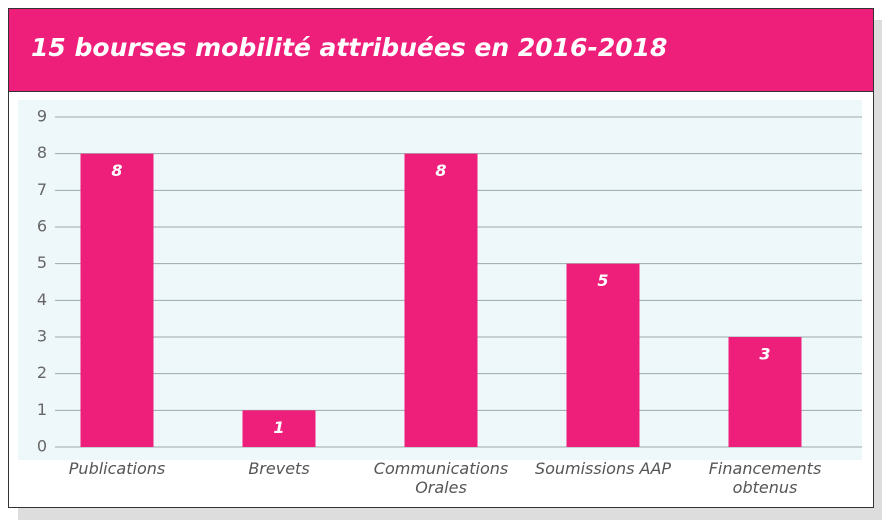 The height and width of the screenshot is (523, 882). I want to click on y-tick-label: 0, so click(42, 446).